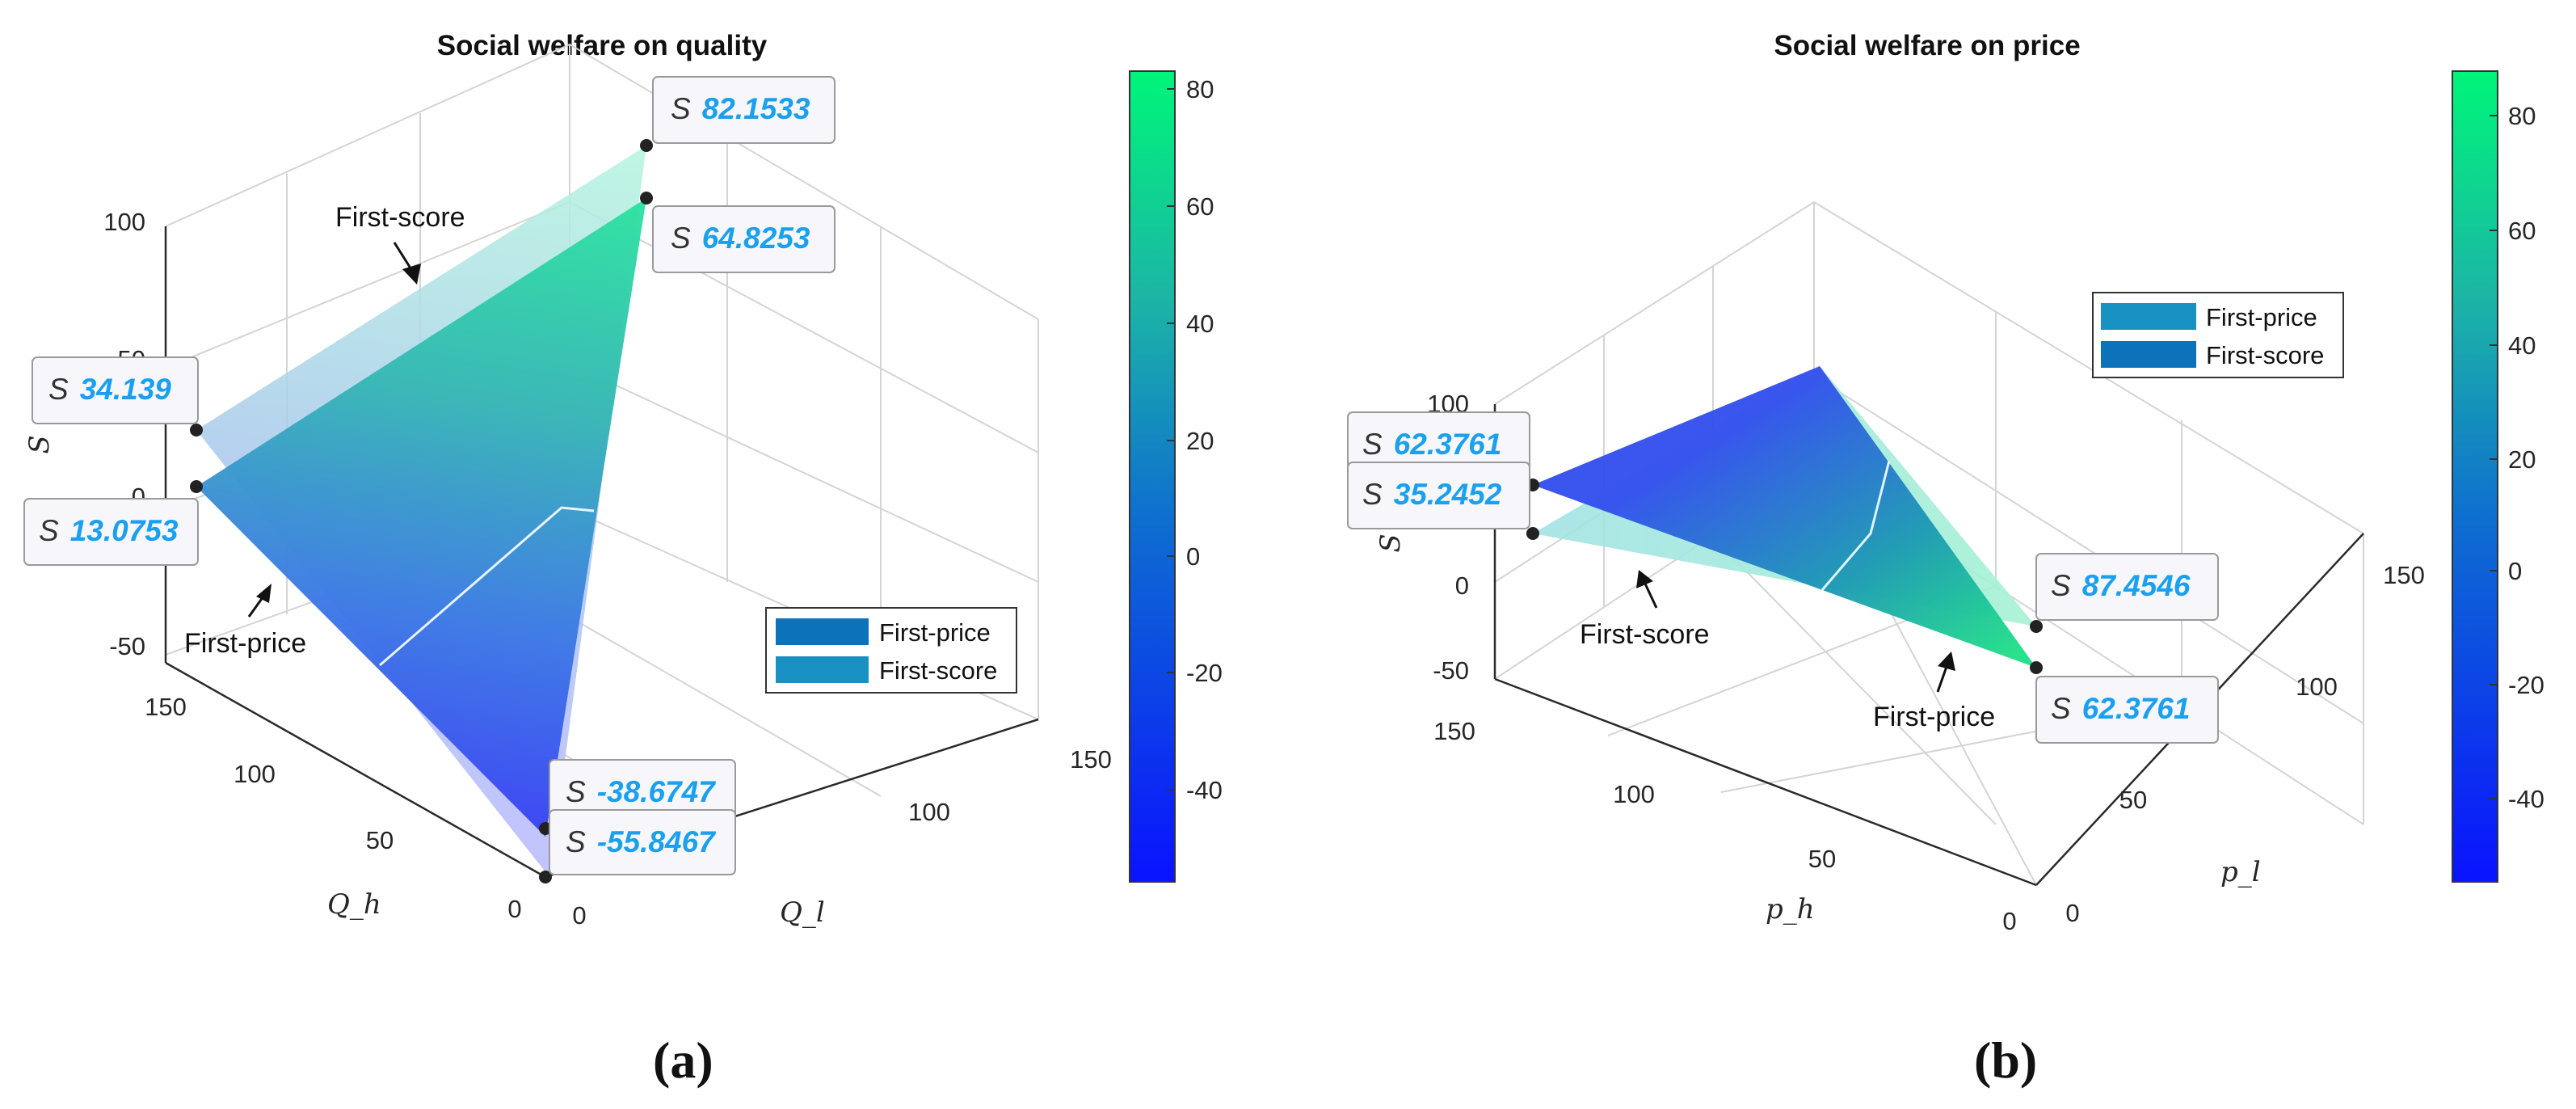 The image size is (2576, 1109). What do you see at coordinates (1927, 45) in the screenshot?
I see `chart-title-b: Social welfare on price` at bounding box center [1927, 45].